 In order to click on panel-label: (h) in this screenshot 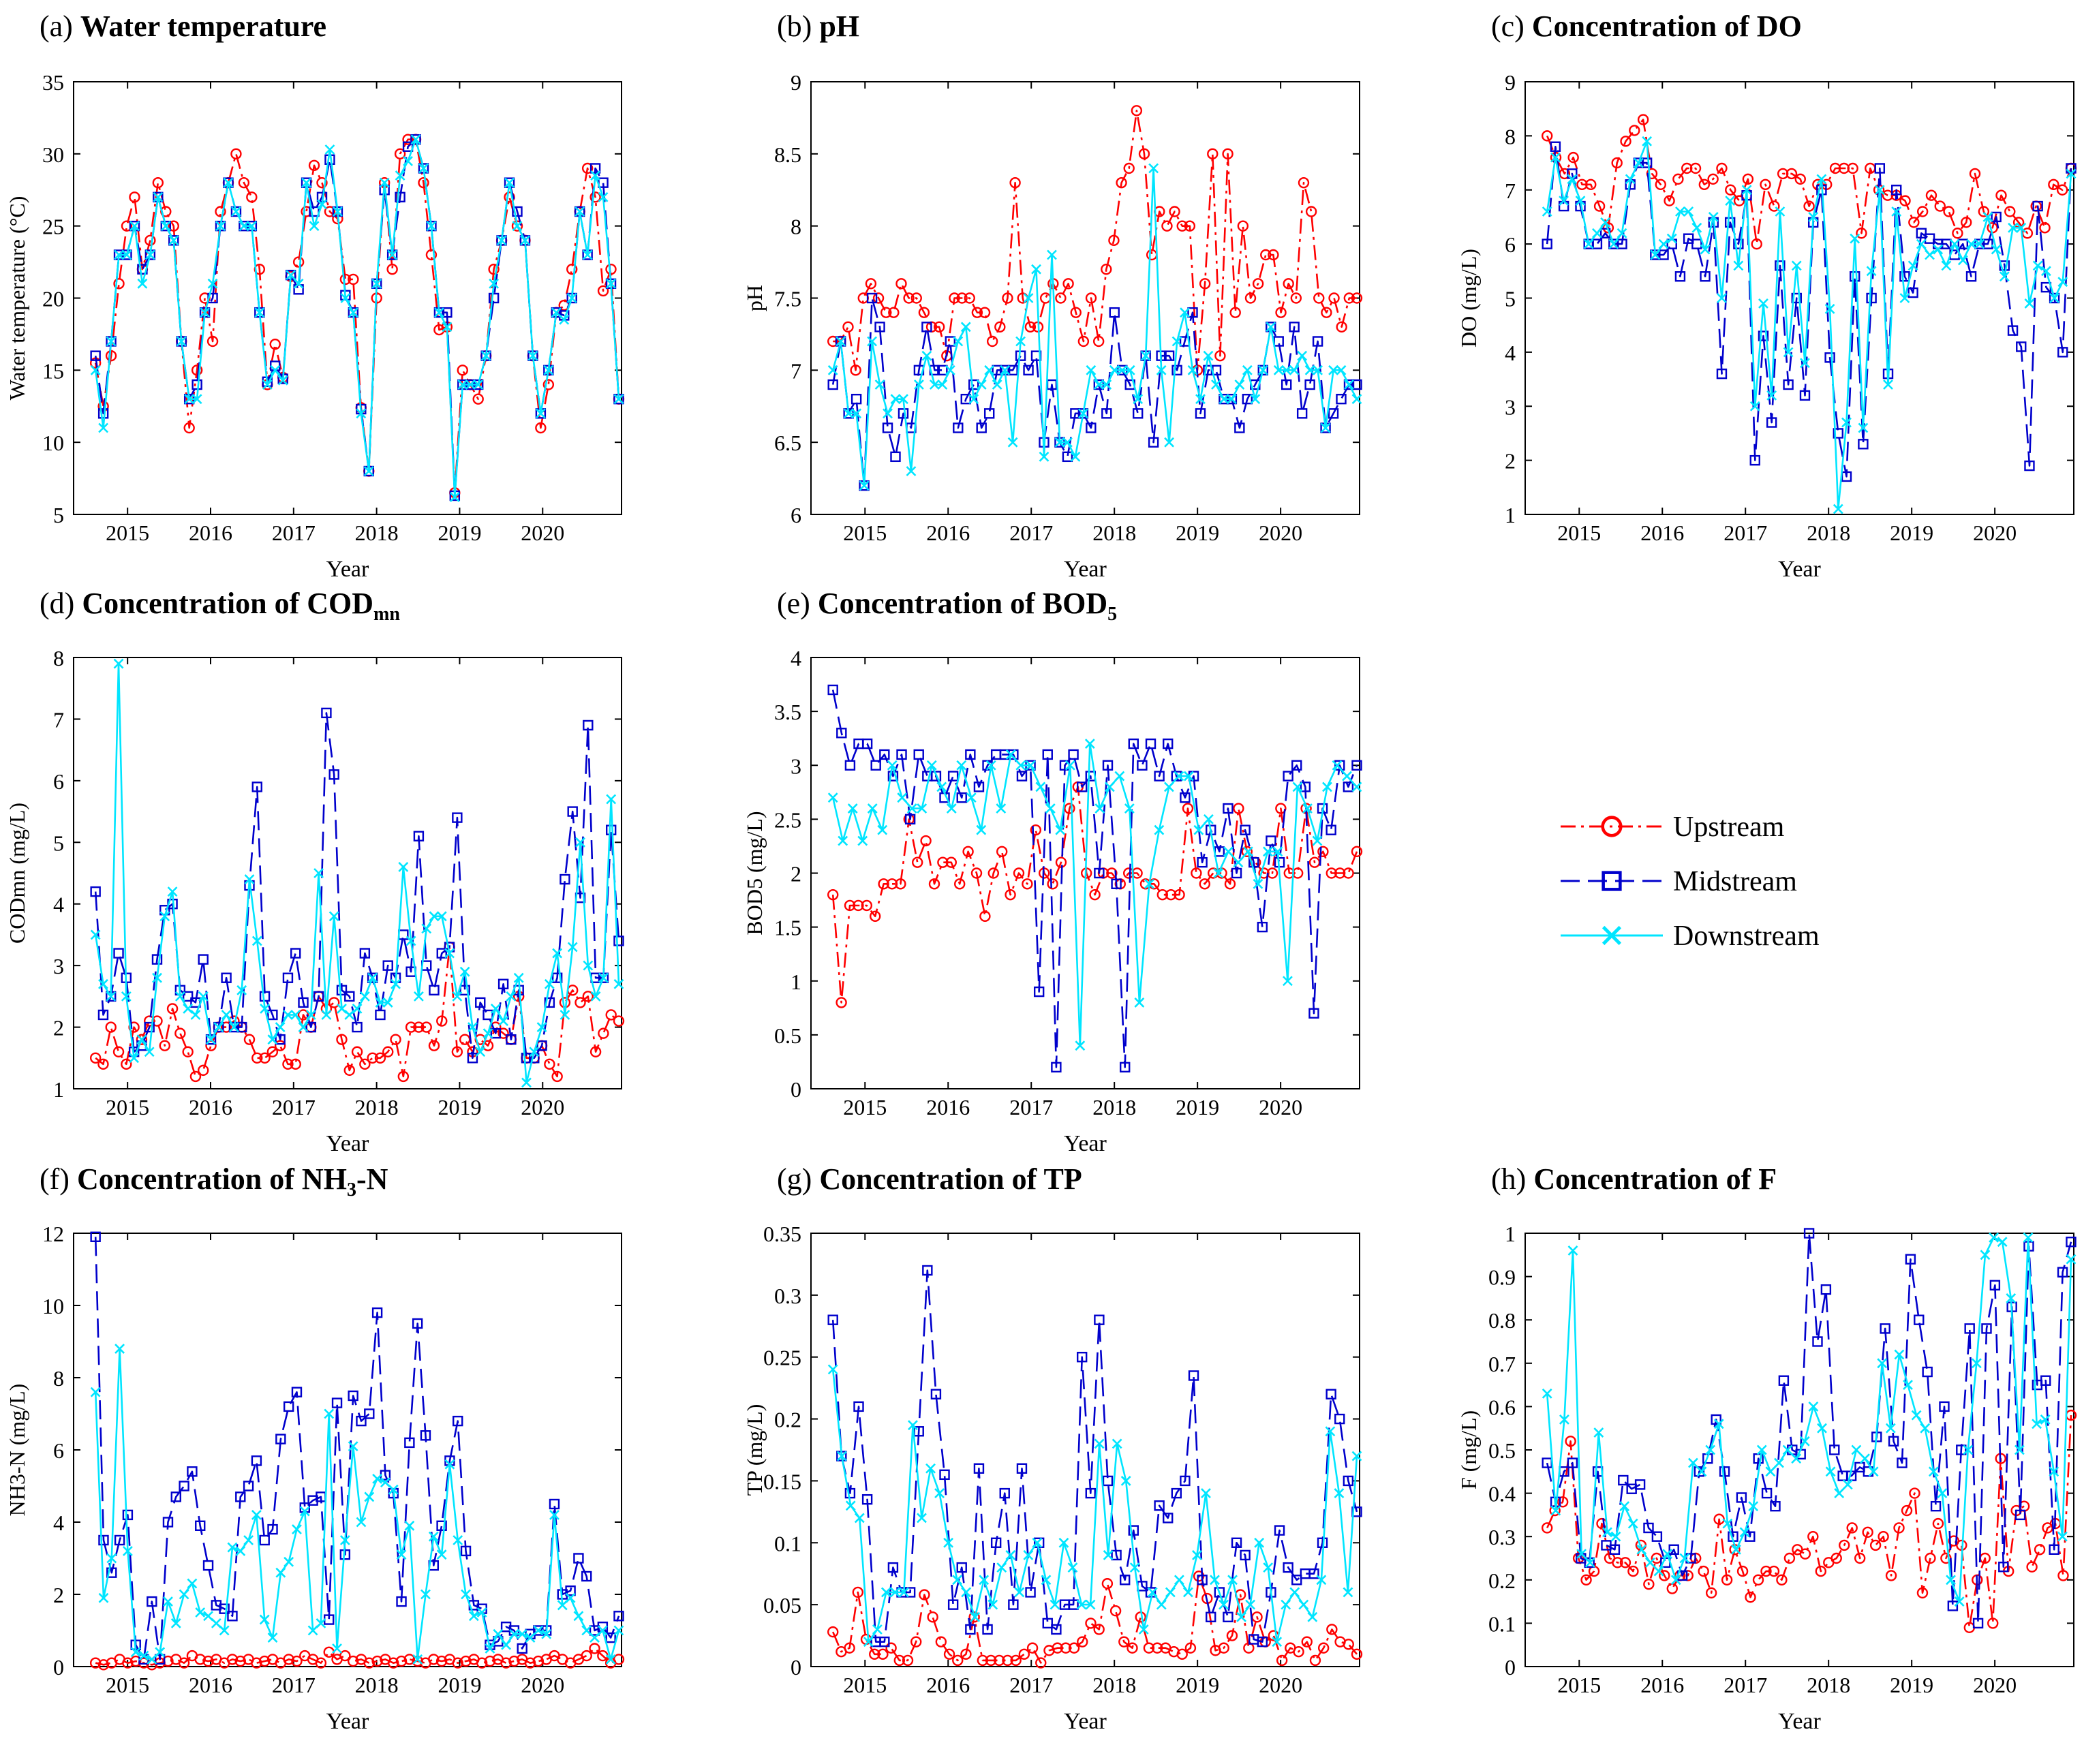, I will do `click(1512, 1179)`.